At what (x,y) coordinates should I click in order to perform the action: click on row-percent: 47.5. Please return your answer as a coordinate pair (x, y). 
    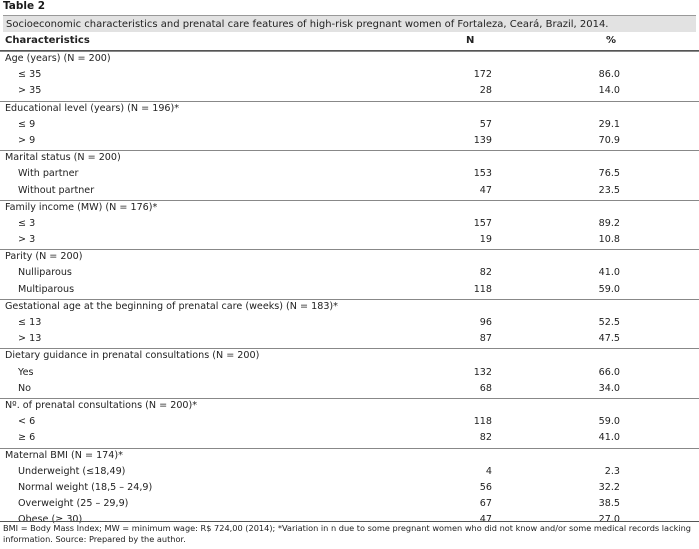
    Looking at the image, I should click on (609, 339).